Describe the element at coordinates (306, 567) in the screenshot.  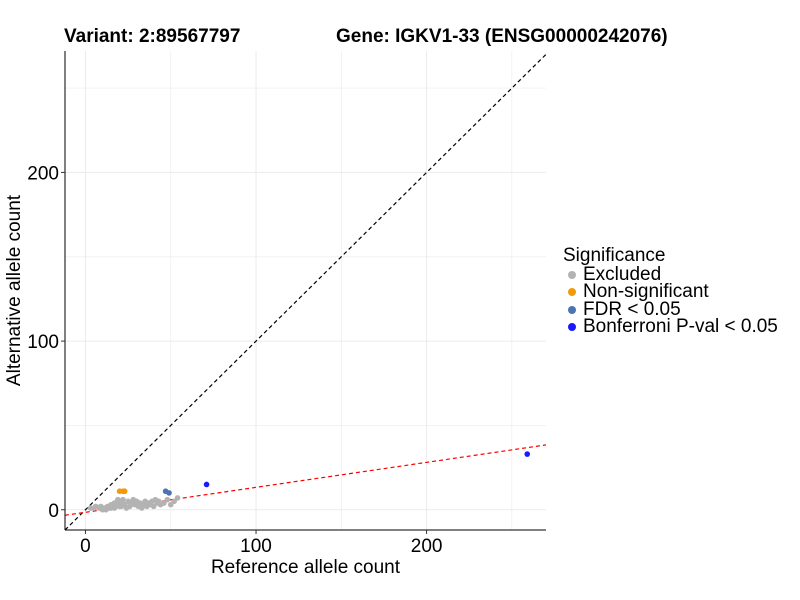
I see `x-axis-label: Reference allele count` at that location.